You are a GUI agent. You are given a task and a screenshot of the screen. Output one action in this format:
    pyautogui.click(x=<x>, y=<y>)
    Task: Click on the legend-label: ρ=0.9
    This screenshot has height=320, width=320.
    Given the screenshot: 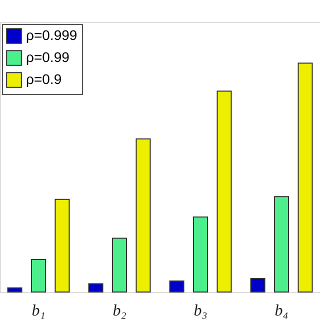 What is the action you would take?
    pyautogui.click(x=44, y=79)
    